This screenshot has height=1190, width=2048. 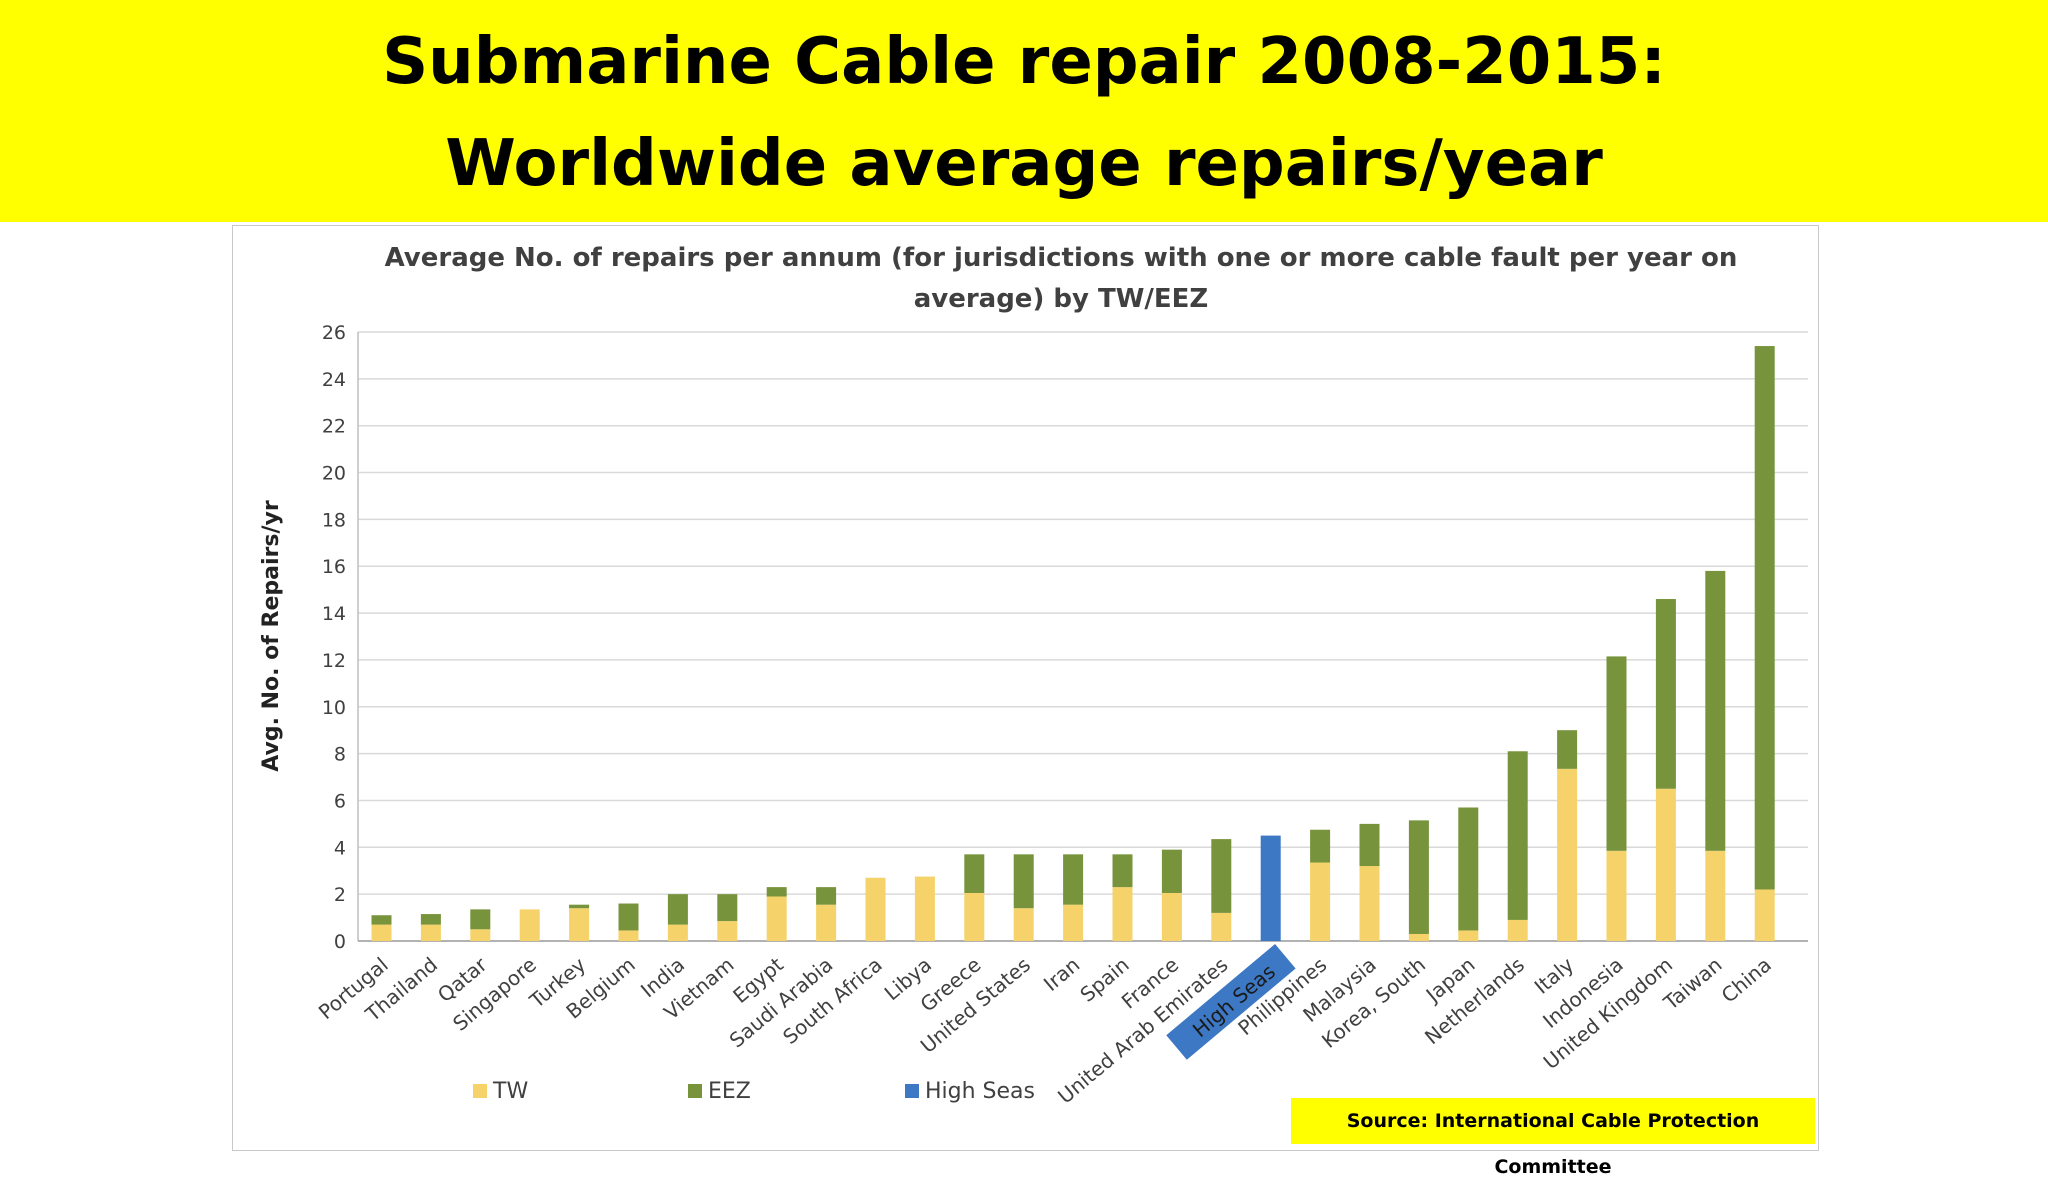 What do you see at coordinates (1024, 62) in the screenshot?
I see `page-title-line-1: Submarine Cable repair 2008-2015:` at bounding box center [1024, 62].